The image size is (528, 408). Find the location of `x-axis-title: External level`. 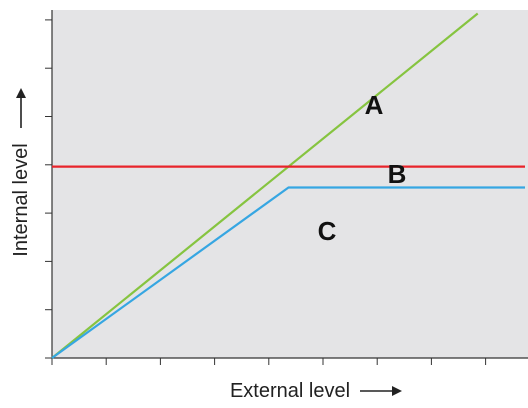

x-axis-title: External level is located at coordinates (290, 391).